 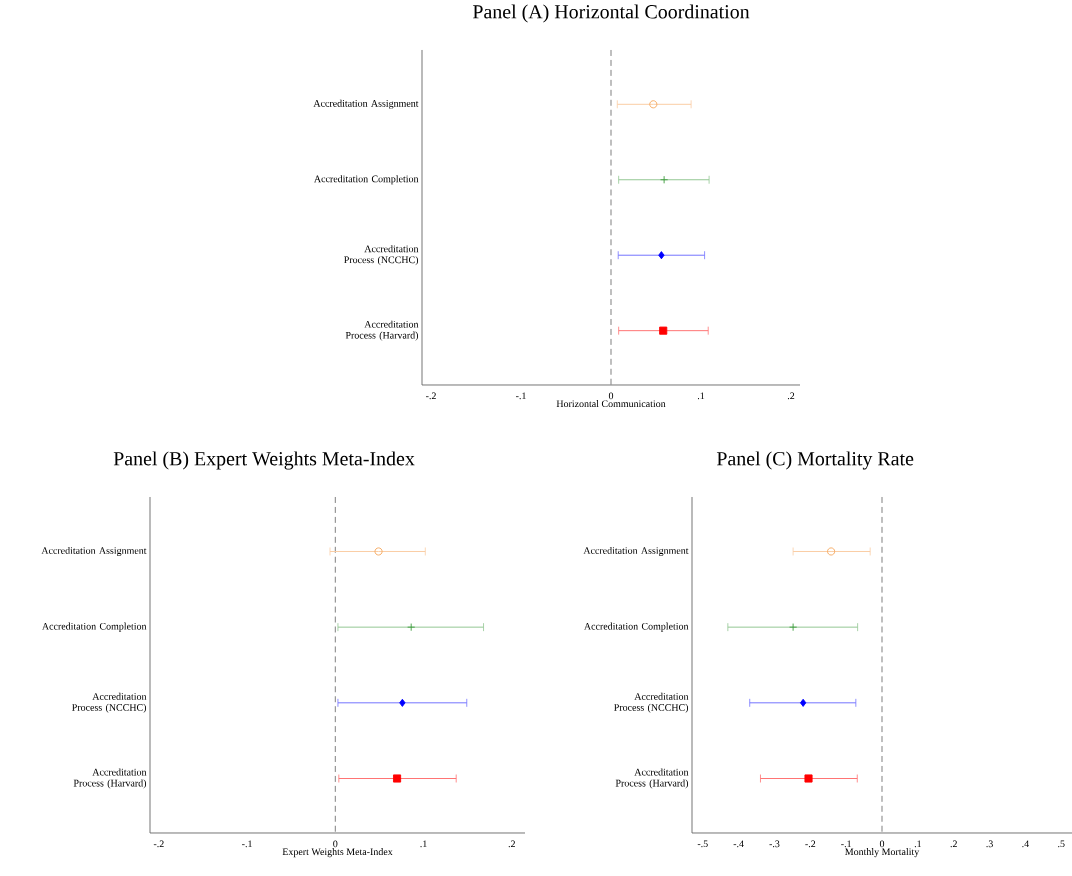 What do you see at coordinates (774, 844) in the screenshot?
I see `x-tick-label: -.3` at bounding box center [774, 844].